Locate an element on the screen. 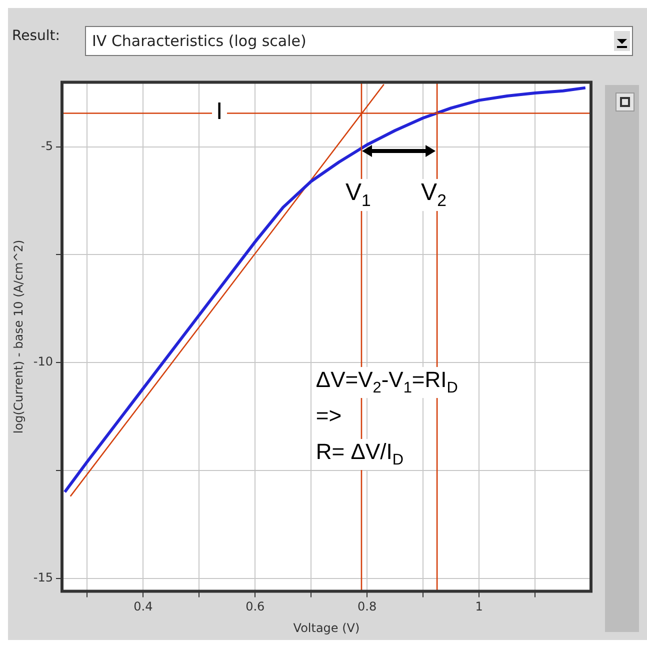  annotation: R= ΔV/I$_{D}$ is located at coordinates (360, 454).